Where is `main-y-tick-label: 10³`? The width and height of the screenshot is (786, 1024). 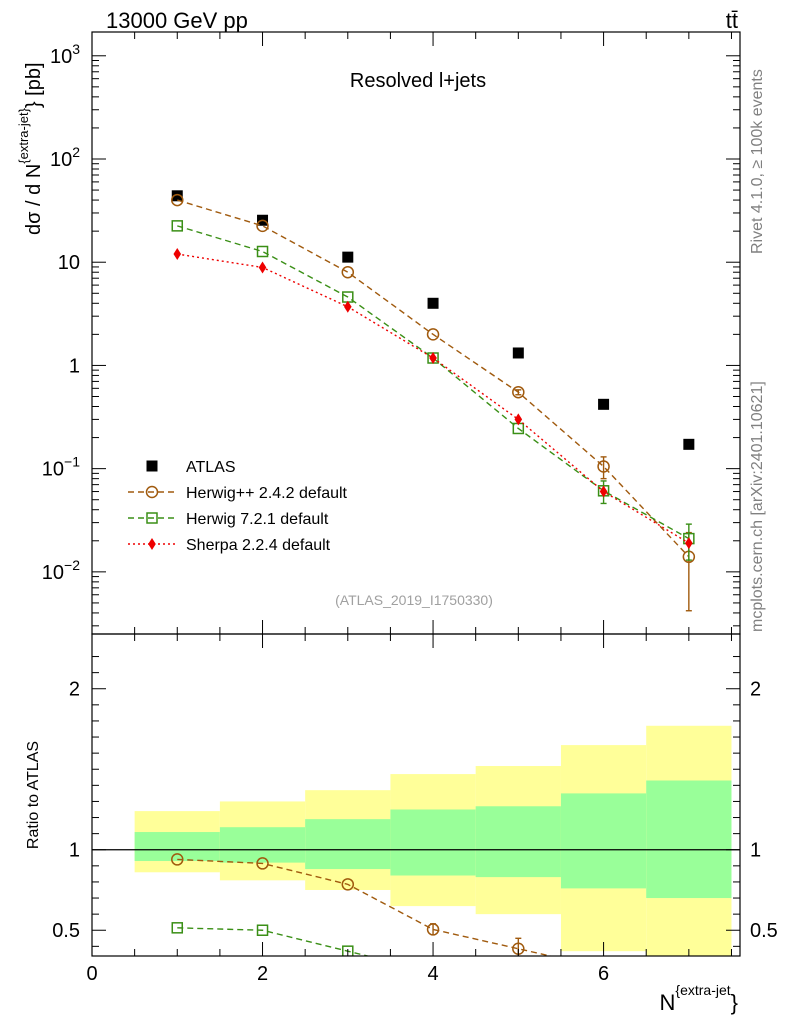 main-y-tick-label: 10³ is located at coordinates (65, 54).